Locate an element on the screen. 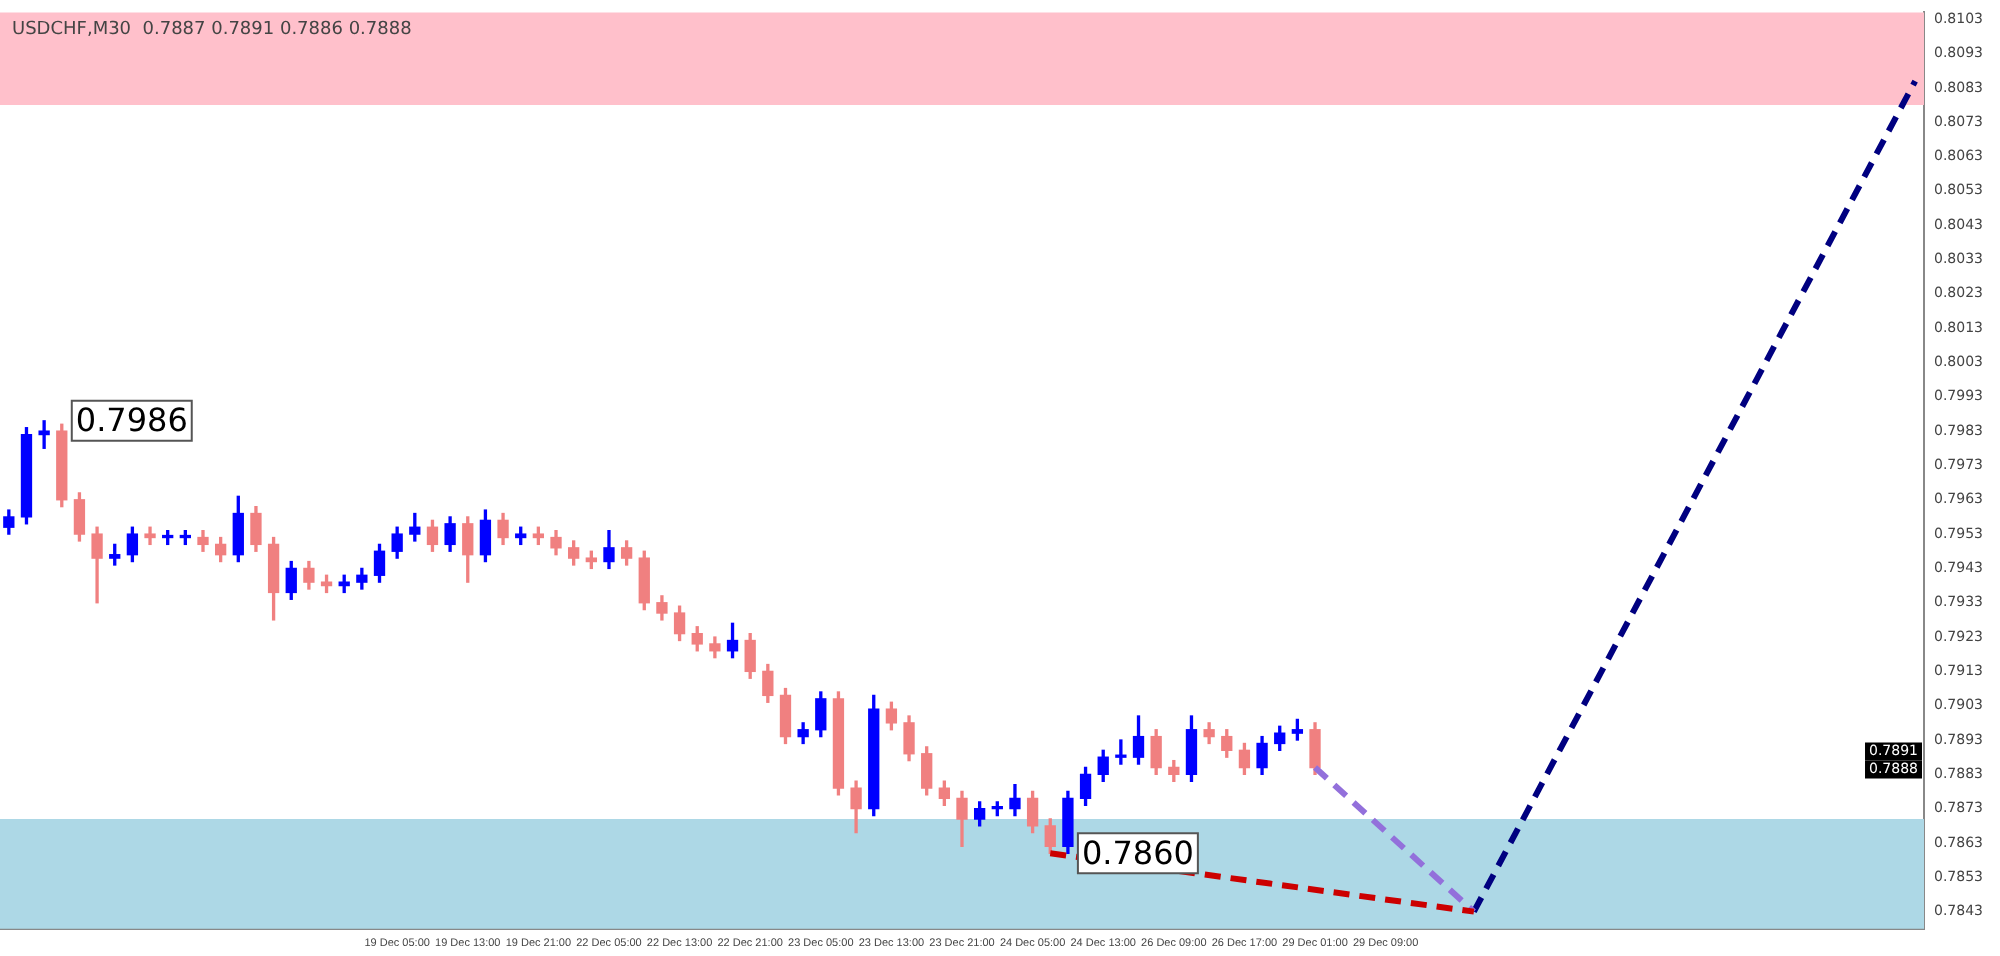  annotation: 0.7860 is located at coordinates (1137, 852).